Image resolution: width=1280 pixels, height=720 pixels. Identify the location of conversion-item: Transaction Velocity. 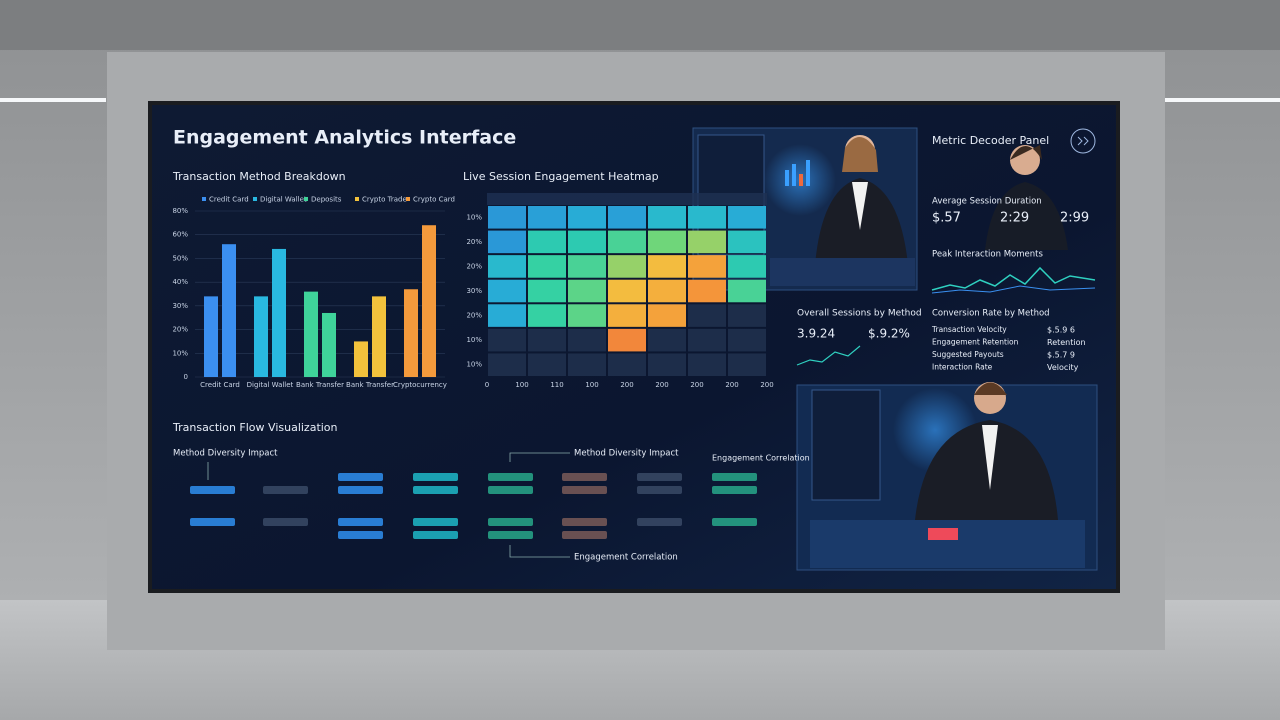
(969, 329).